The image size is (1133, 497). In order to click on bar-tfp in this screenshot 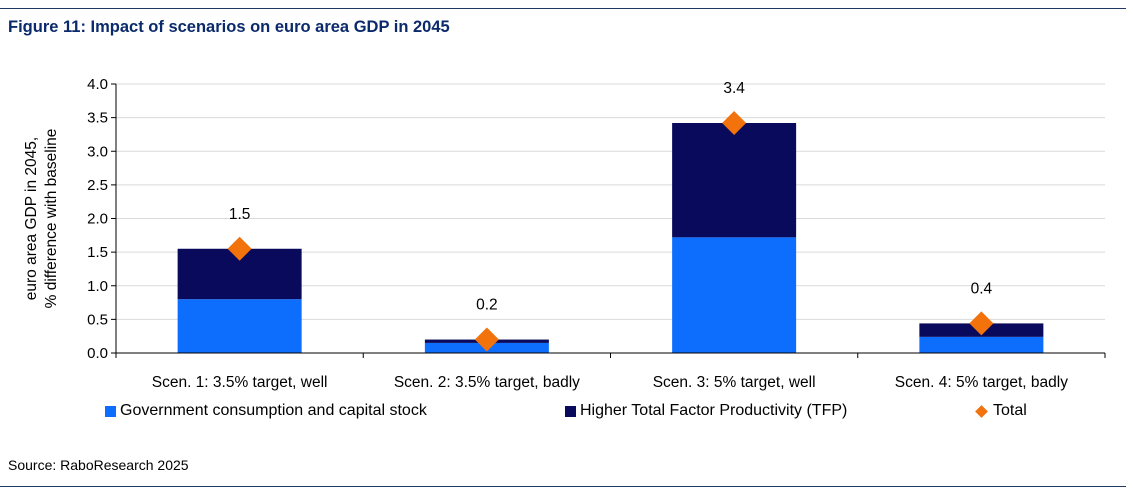, I will do `click(734, 180)`.